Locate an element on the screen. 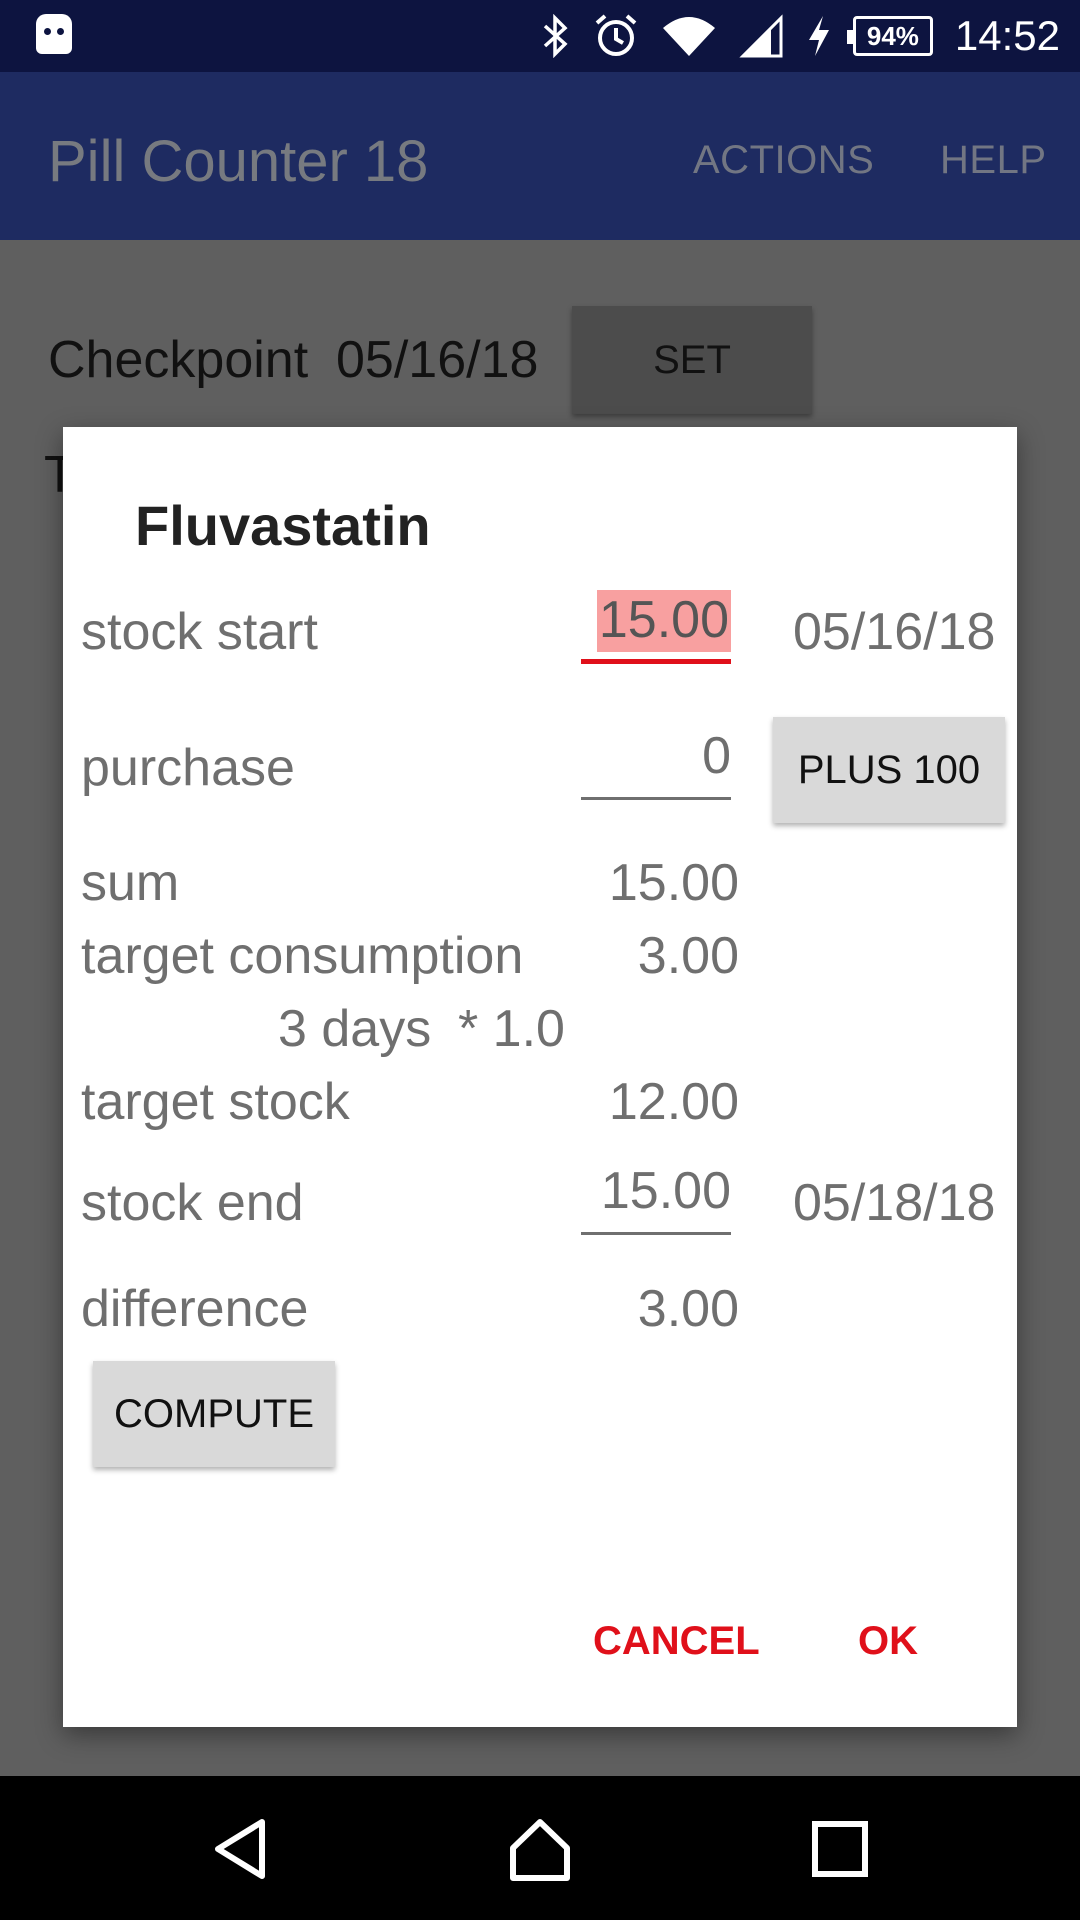  sum-value: 15.00 is located at coordinates (673, 883).